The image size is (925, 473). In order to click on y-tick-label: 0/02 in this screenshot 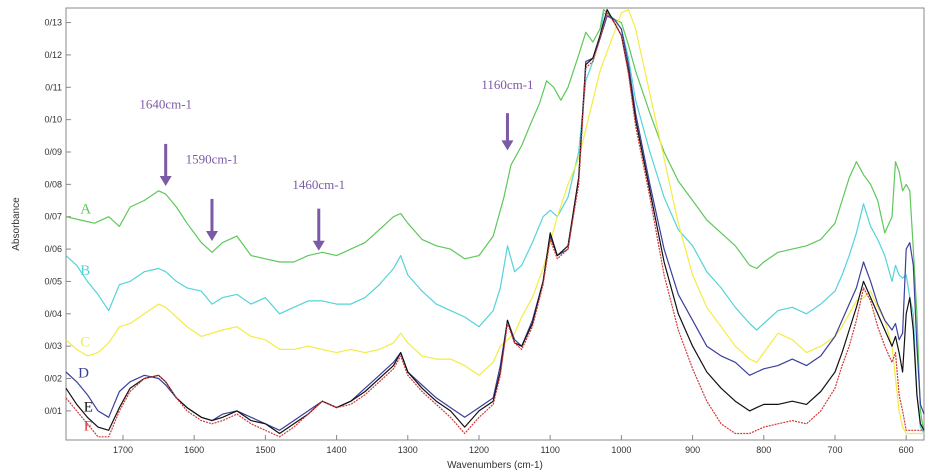, I will do `click(53, 379)`.